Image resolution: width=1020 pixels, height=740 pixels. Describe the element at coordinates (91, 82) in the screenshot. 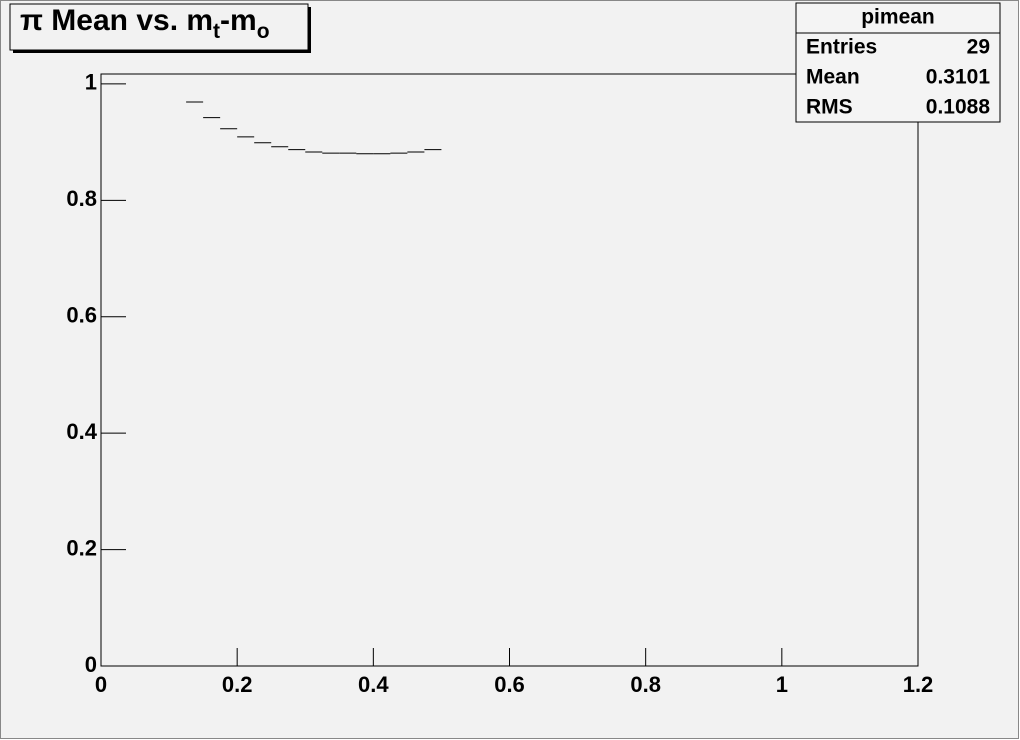

I see `y-tick-label: 1` at that location.